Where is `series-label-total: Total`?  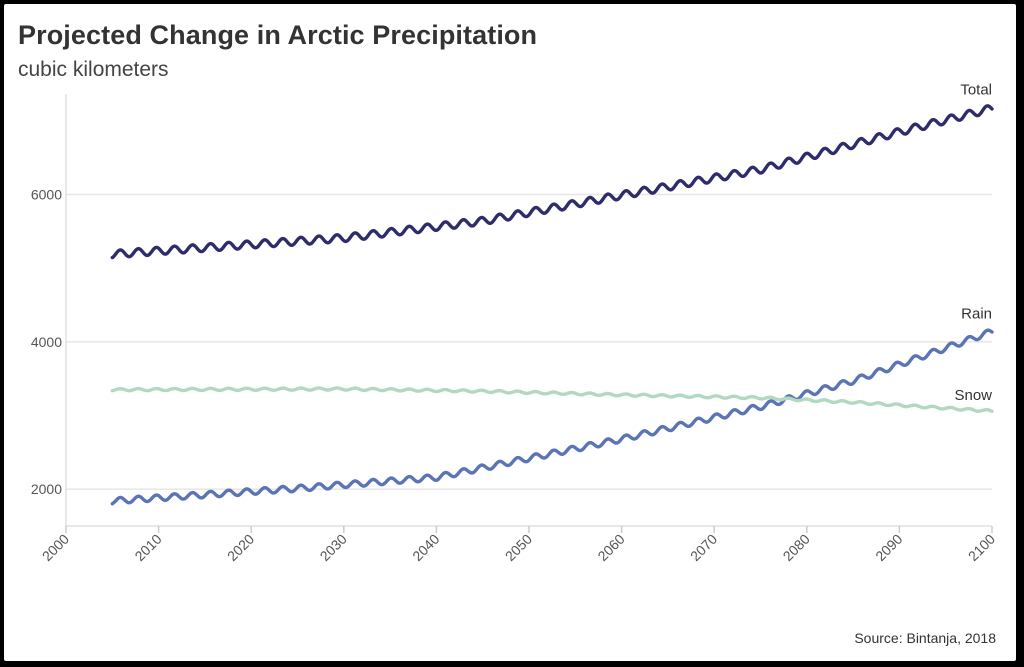 series-label-total: Total is located at coordinates (976, 90).